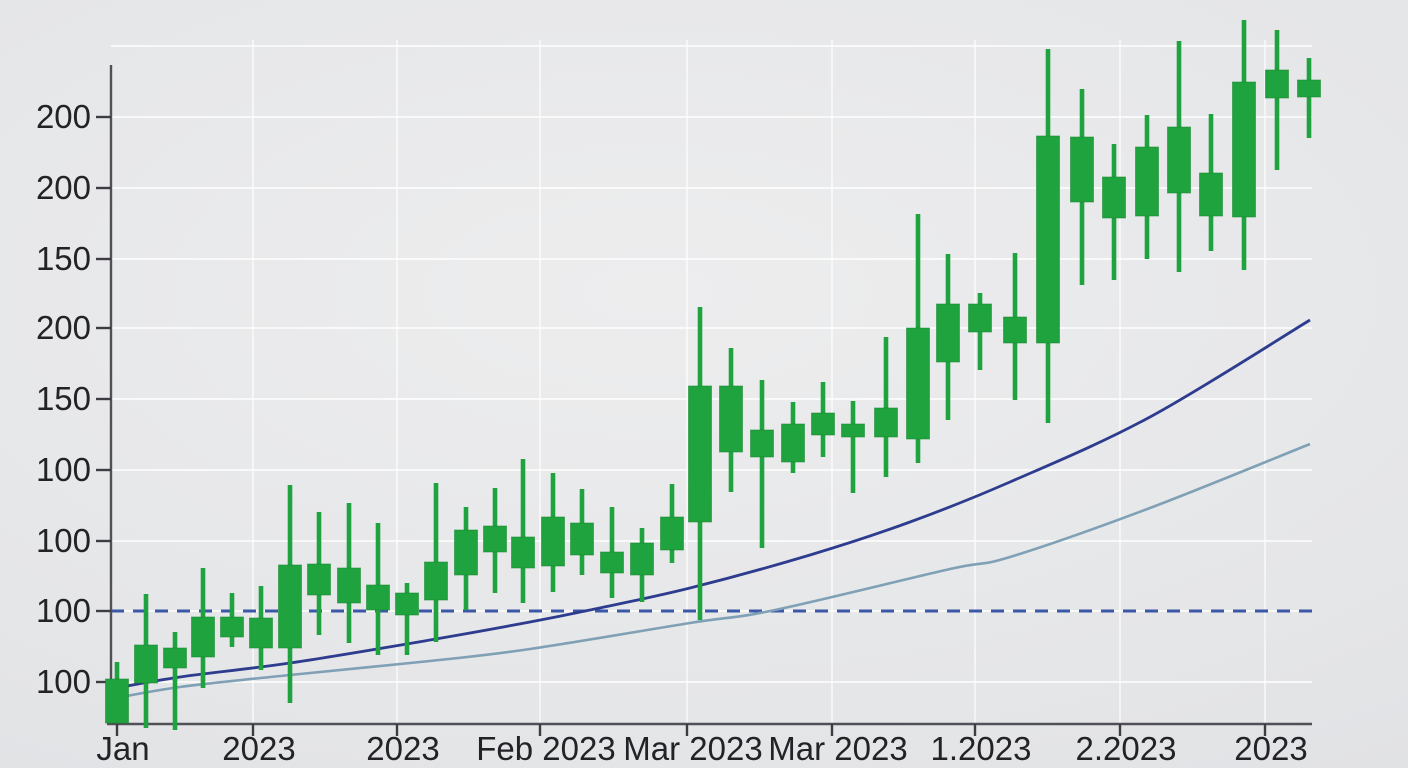 The image size is (1408, 768). What do you see at coordinates (981, 748) in the screenshot?
I see `x-tick-label: 1.2023` at bounding box center [981, 748].